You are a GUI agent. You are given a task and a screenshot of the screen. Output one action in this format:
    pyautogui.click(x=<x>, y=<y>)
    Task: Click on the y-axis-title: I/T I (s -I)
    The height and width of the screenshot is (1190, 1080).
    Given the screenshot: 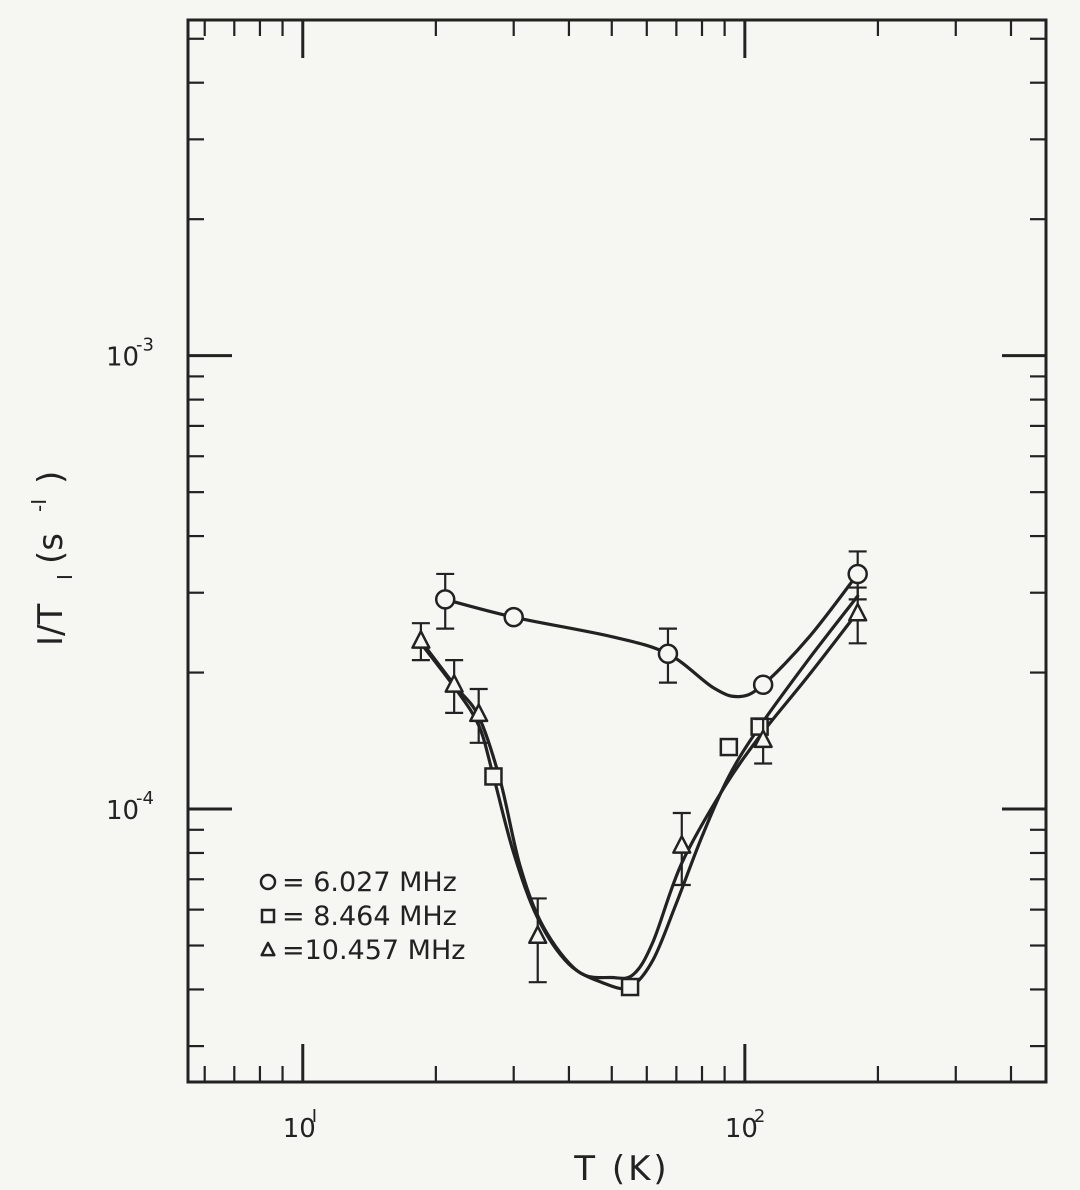 What is the action you would take?
    pyautogui.click(x=52, y=558)
    